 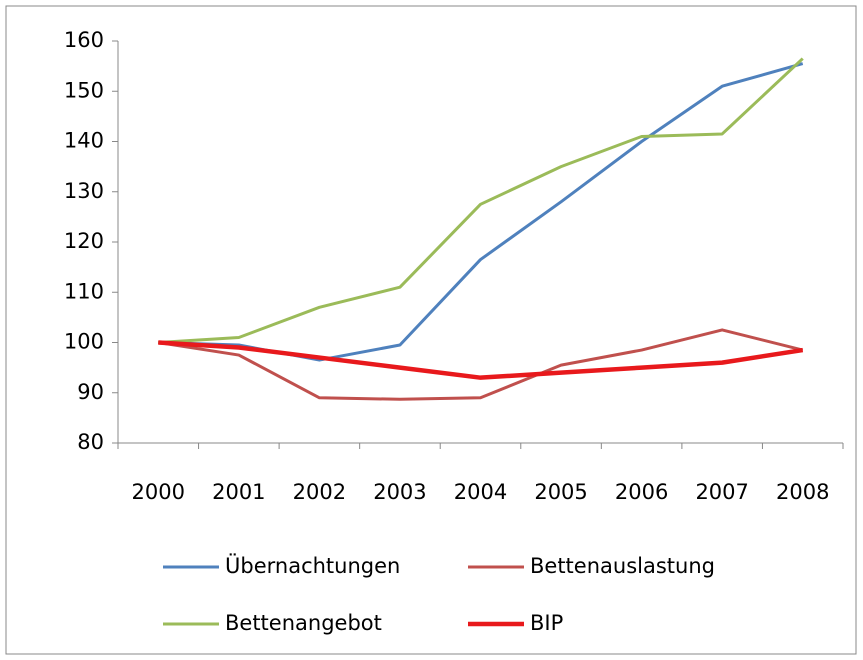 What do you see at coordinates (238, 492) in the screenshot?
I see `x-tick-label: 2001` at bounding box center [238, 492].